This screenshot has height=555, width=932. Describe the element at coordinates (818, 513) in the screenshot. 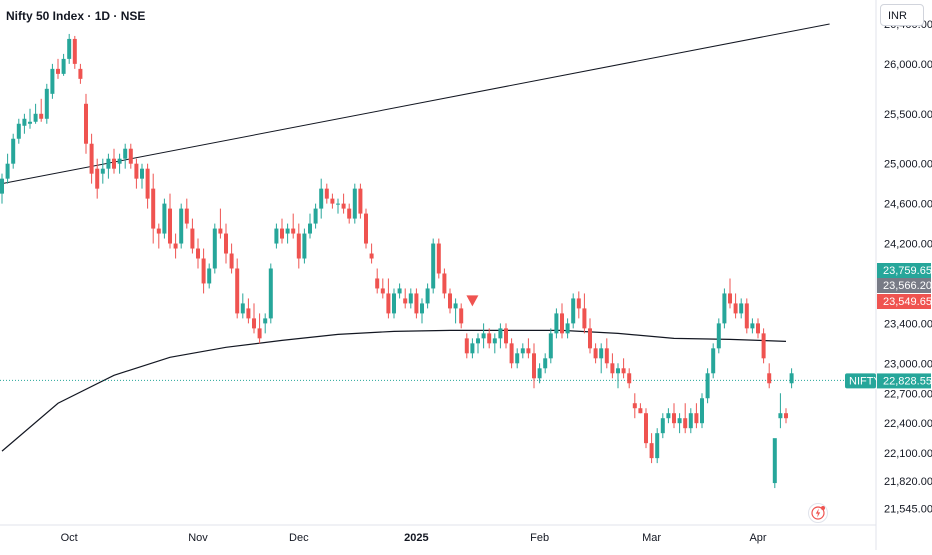

I see `lightning-icon` at that location.